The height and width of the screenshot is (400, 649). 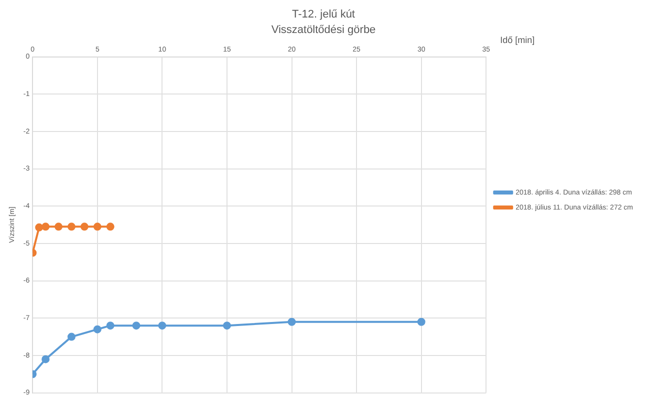 What do you see at coordinates (517, 39) in the screenshot?
I see `x-axis-title: Idő [min]` at bounding box center [517, 39].